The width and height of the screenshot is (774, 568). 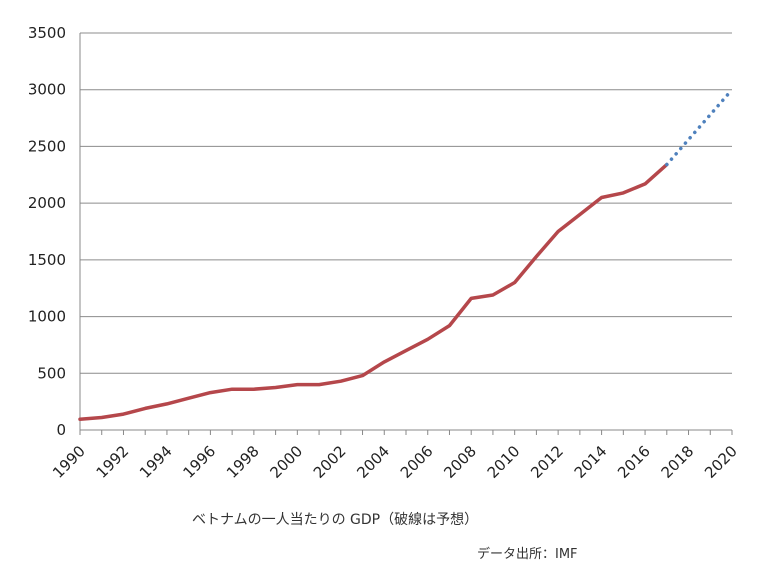 I want to click on forecast-line, so click(x=699, y=127).